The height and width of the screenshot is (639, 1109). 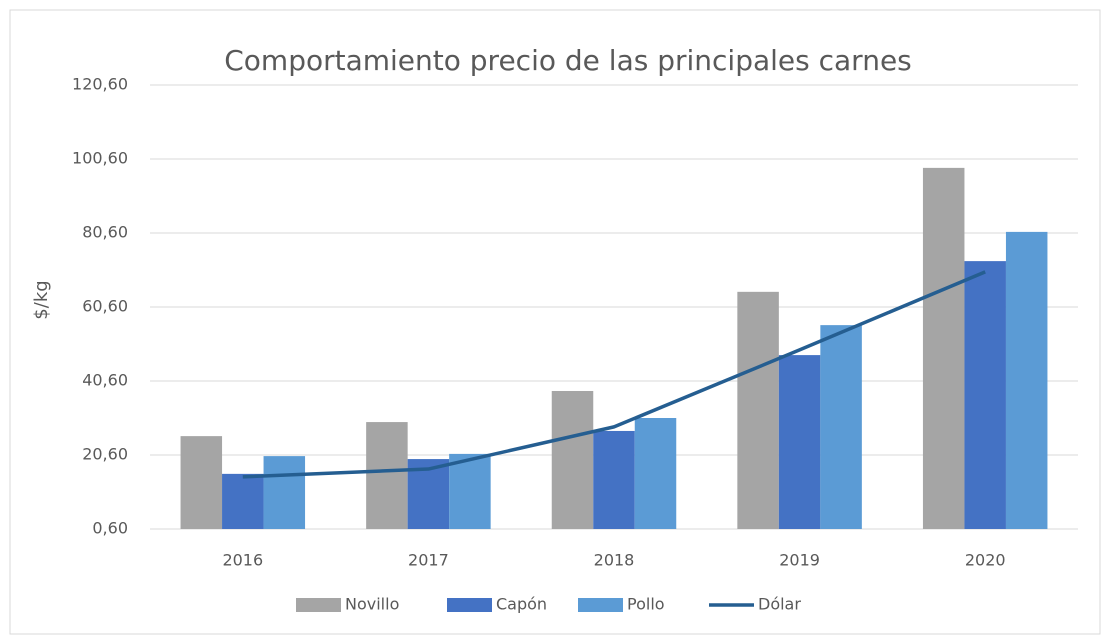 I want to click on y-tick-label: 60,60, so click(x=105, y=306).